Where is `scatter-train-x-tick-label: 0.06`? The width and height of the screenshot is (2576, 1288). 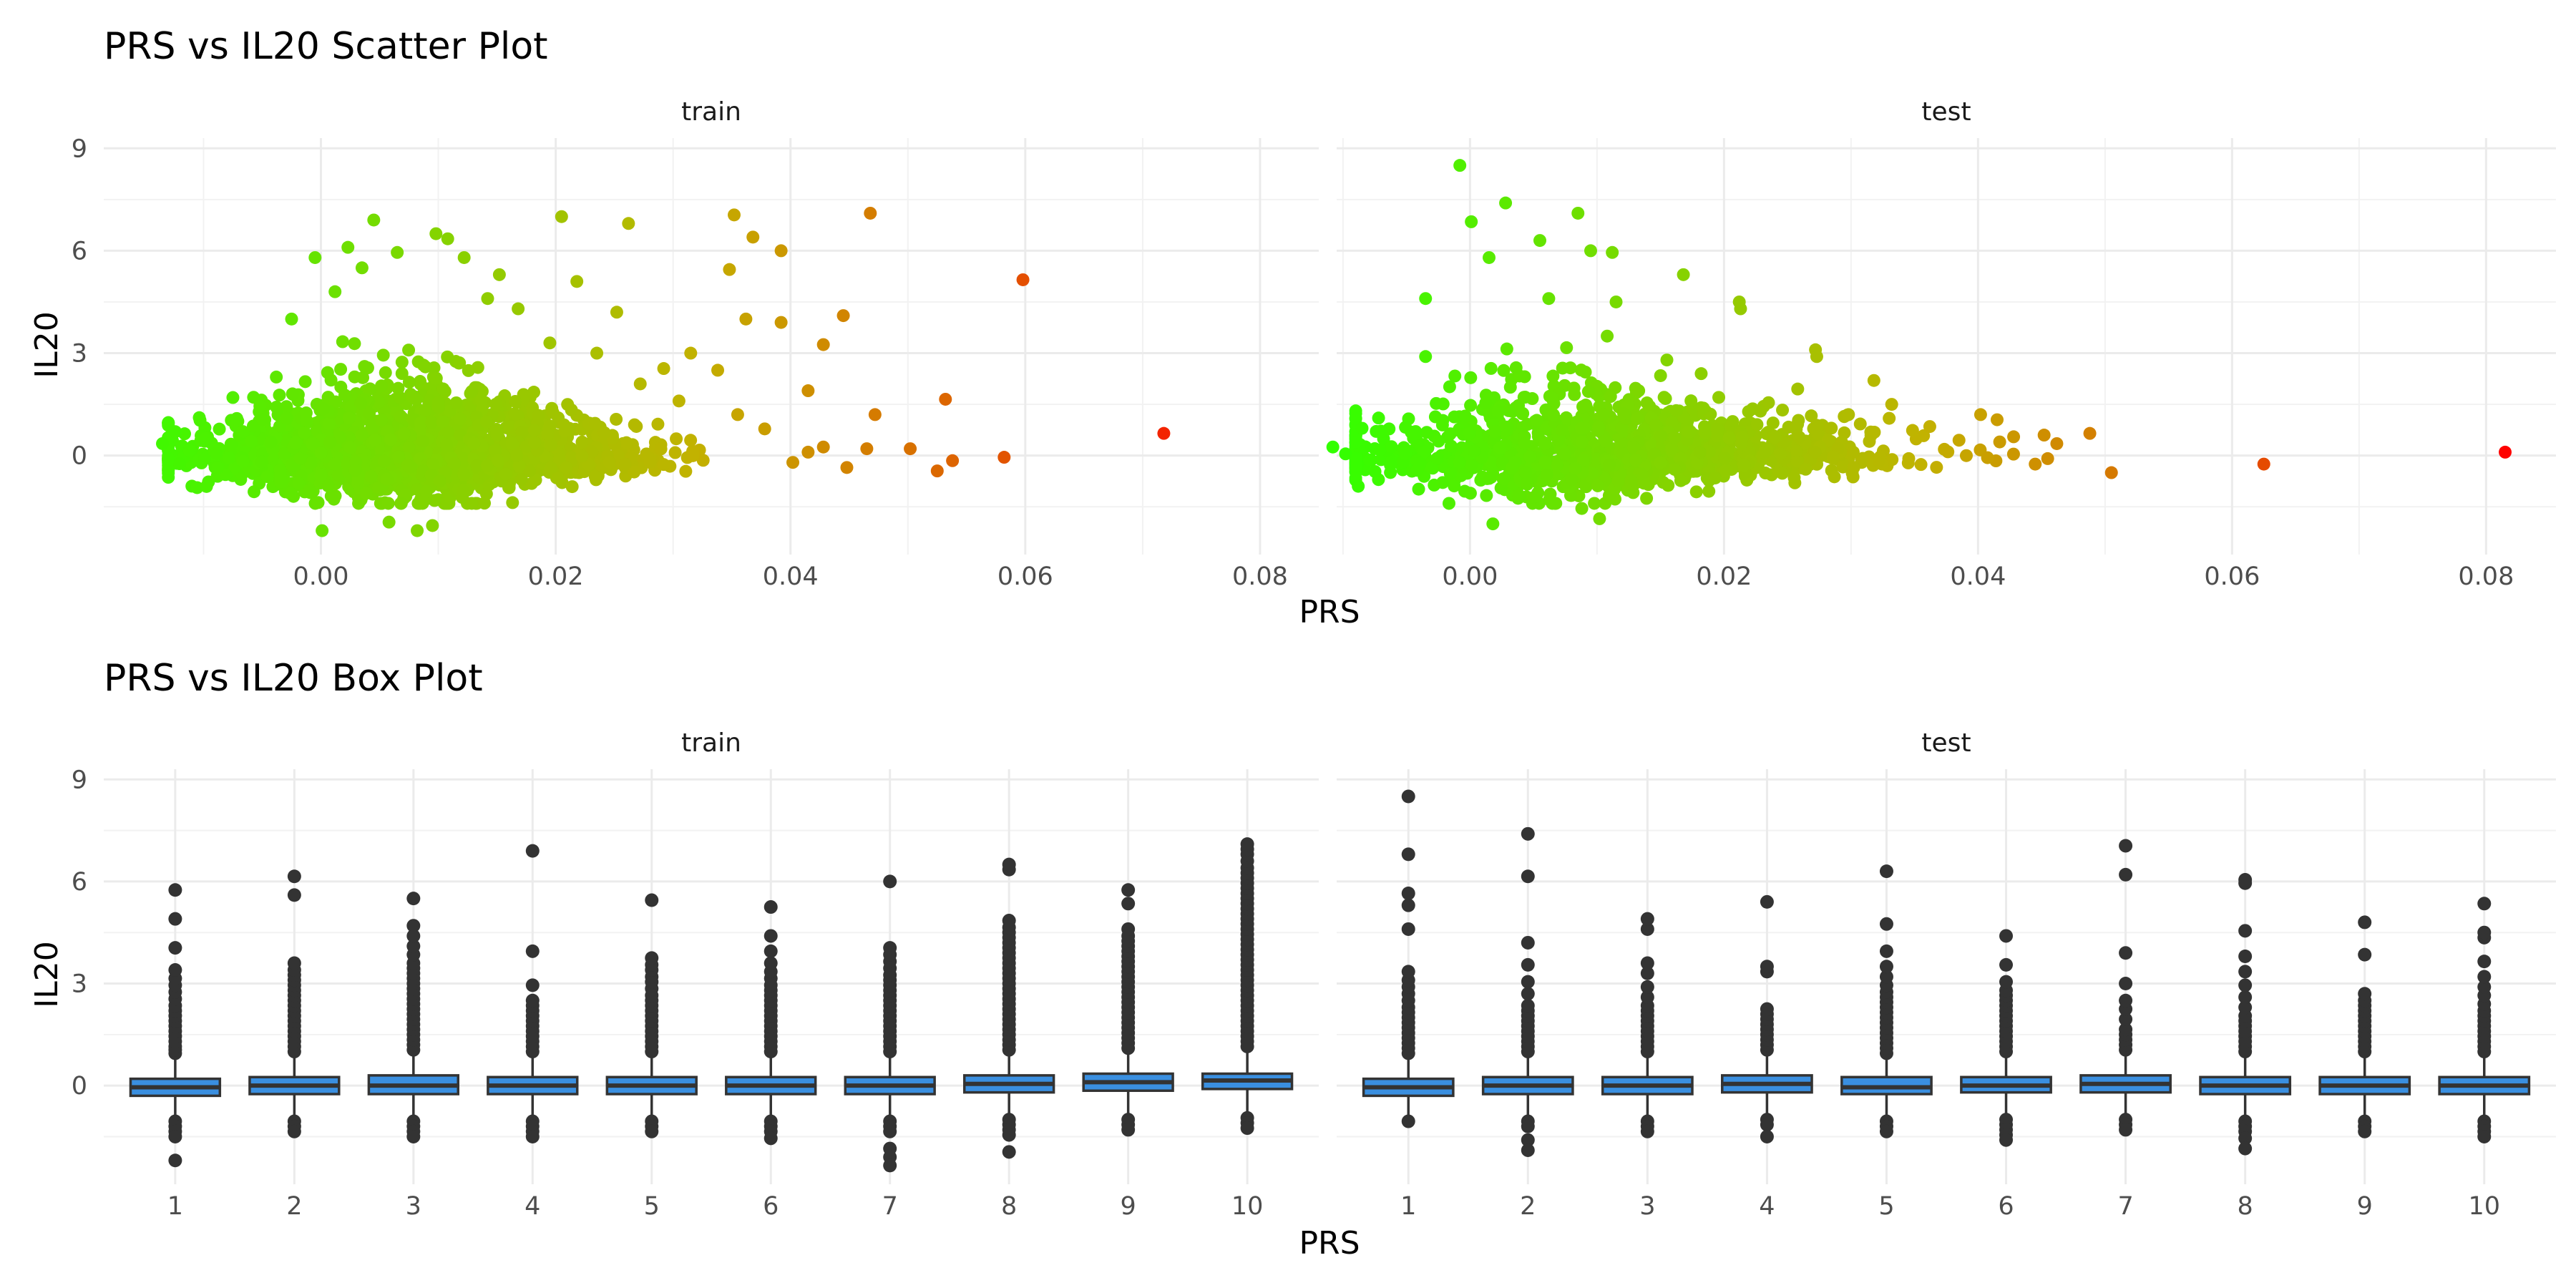 scatter-train-x-tick-label: 0.06 is located at coordinates (1025, 576).